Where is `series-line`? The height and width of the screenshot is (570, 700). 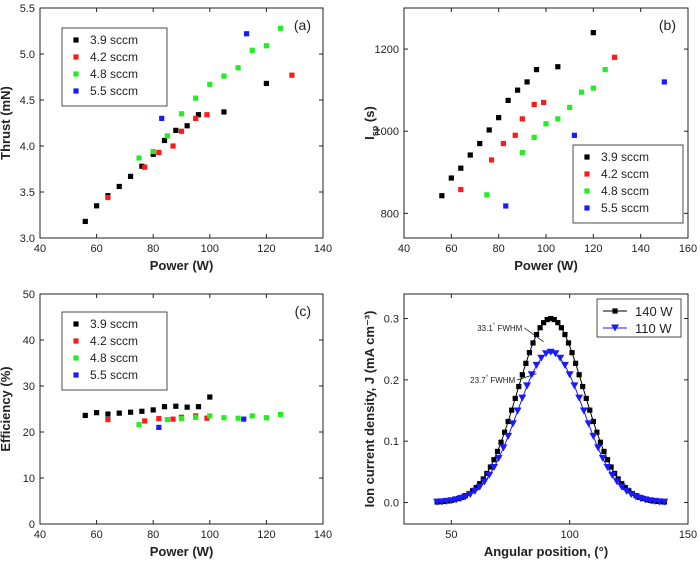 series-line is located at coordinates (551, 427).